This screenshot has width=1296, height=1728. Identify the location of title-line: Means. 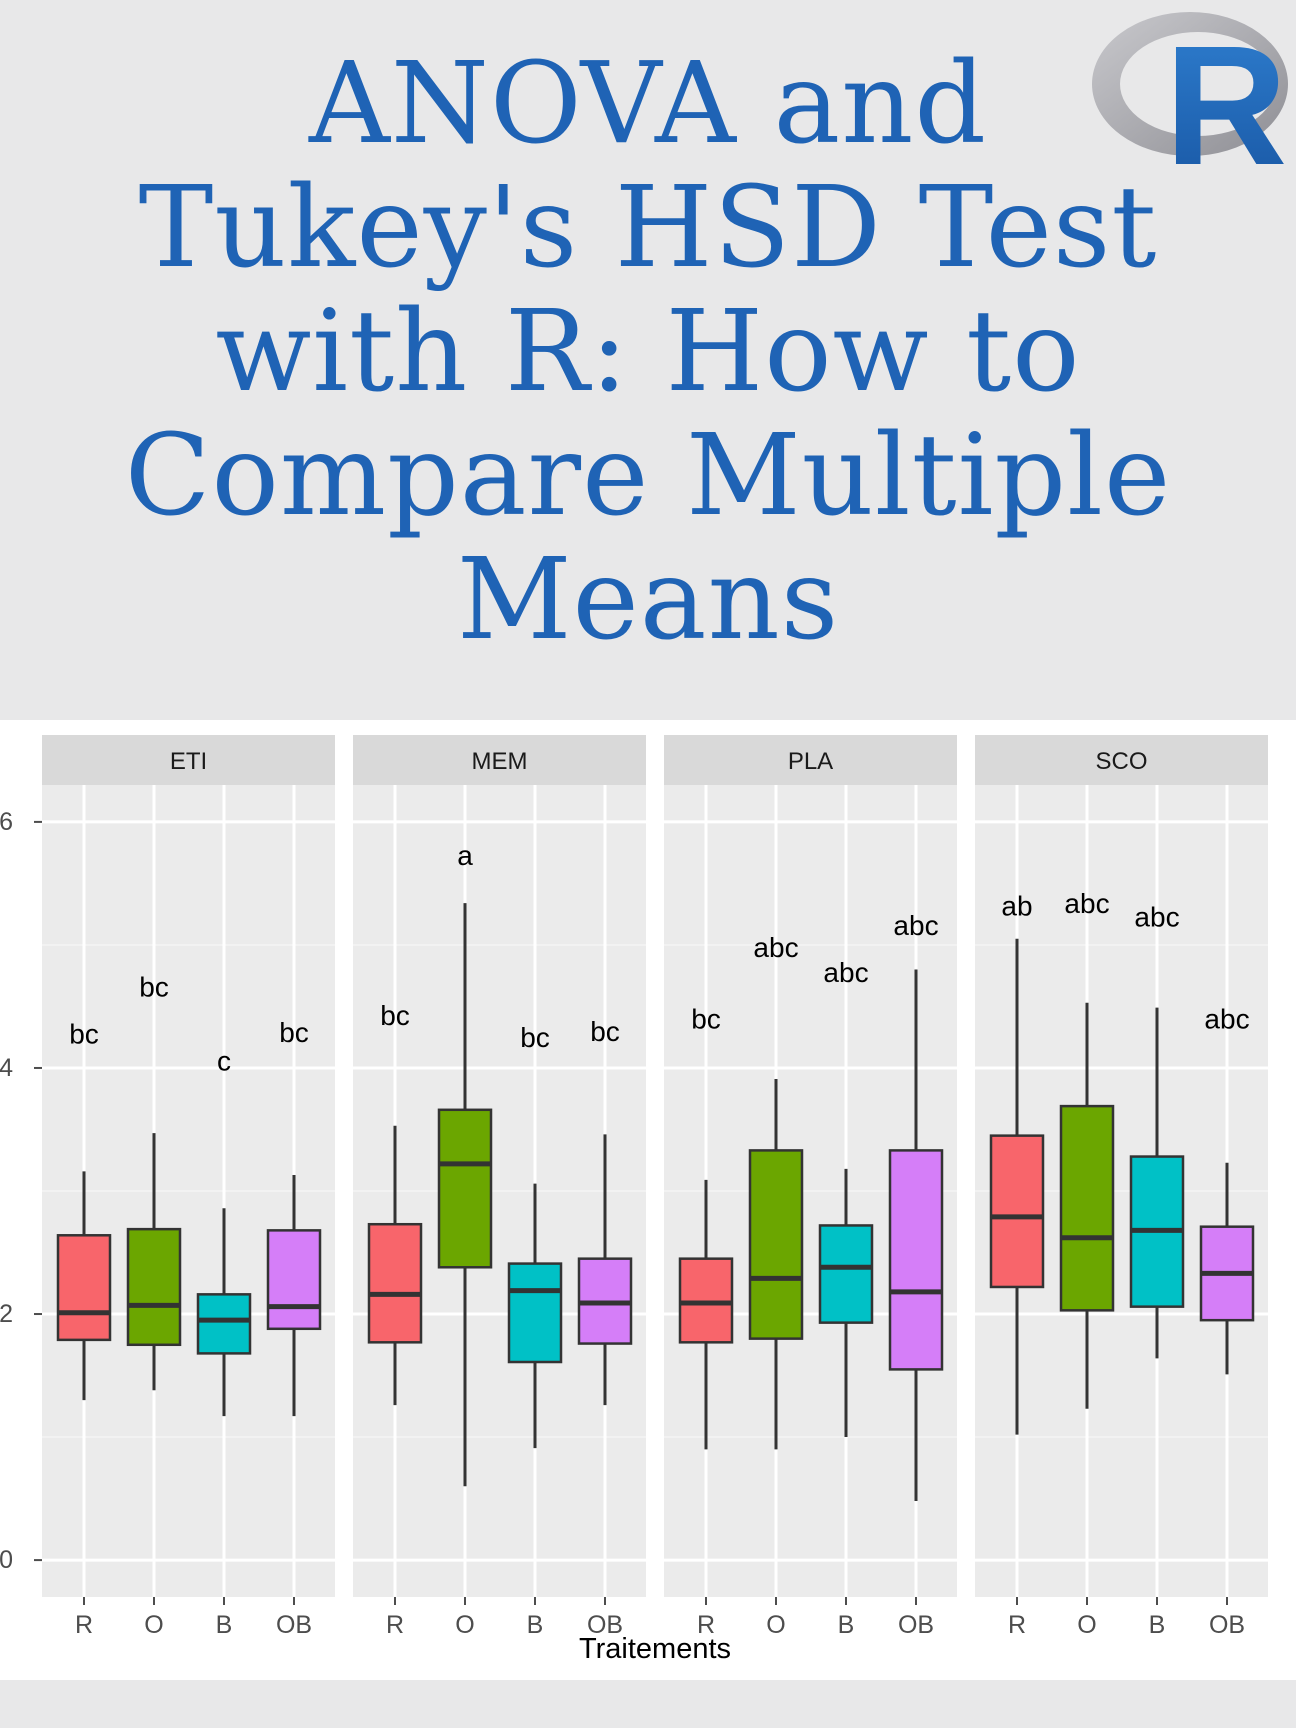
(648, 600).